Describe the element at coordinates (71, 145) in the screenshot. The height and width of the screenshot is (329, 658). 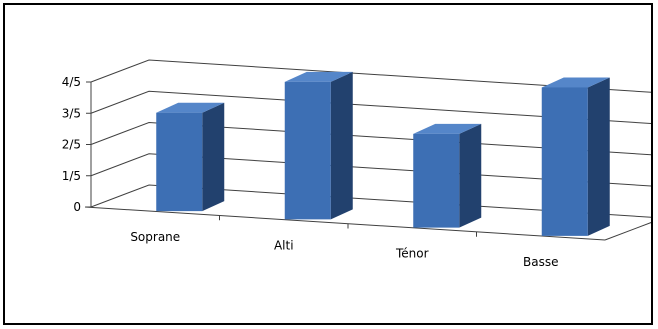
I see `y-tick-label: 2/5` at that location.